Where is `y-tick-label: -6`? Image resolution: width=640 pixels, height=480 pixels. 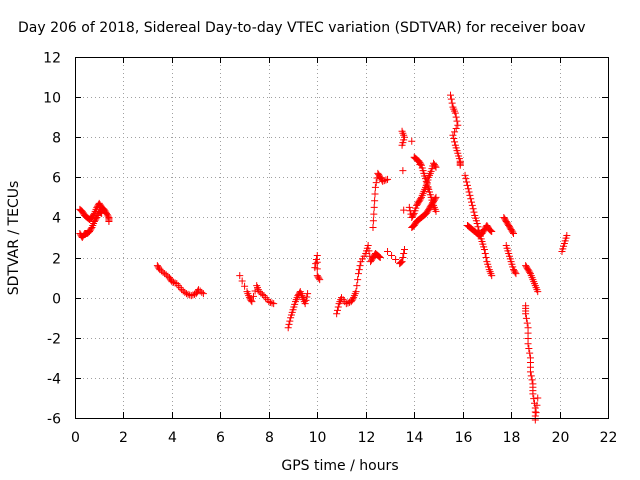
y-tick-label: -6 is located at coordinates (54, 420).